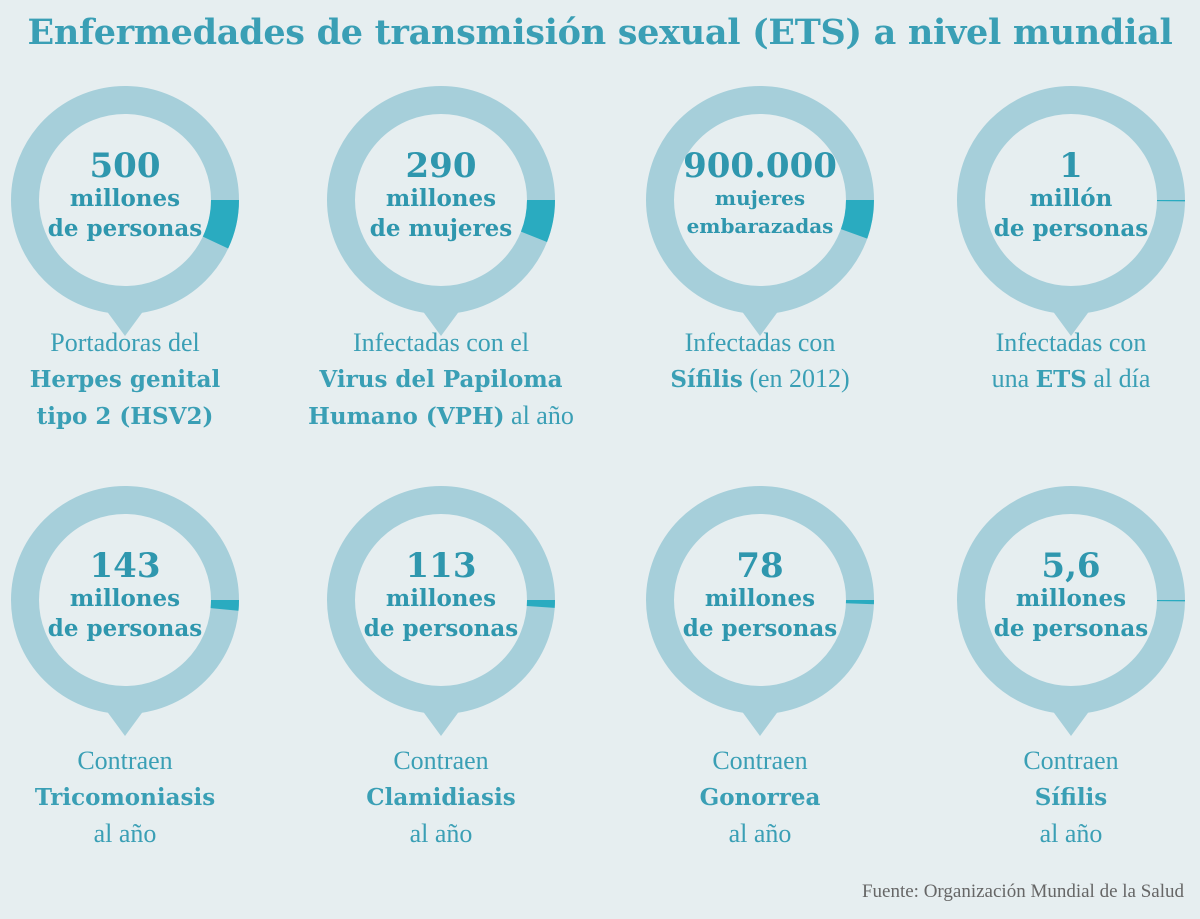 The image size is (1200, 919). I want to click on stat-caption: Infectadas con Sífilis (en 2012), so click(760, 361).